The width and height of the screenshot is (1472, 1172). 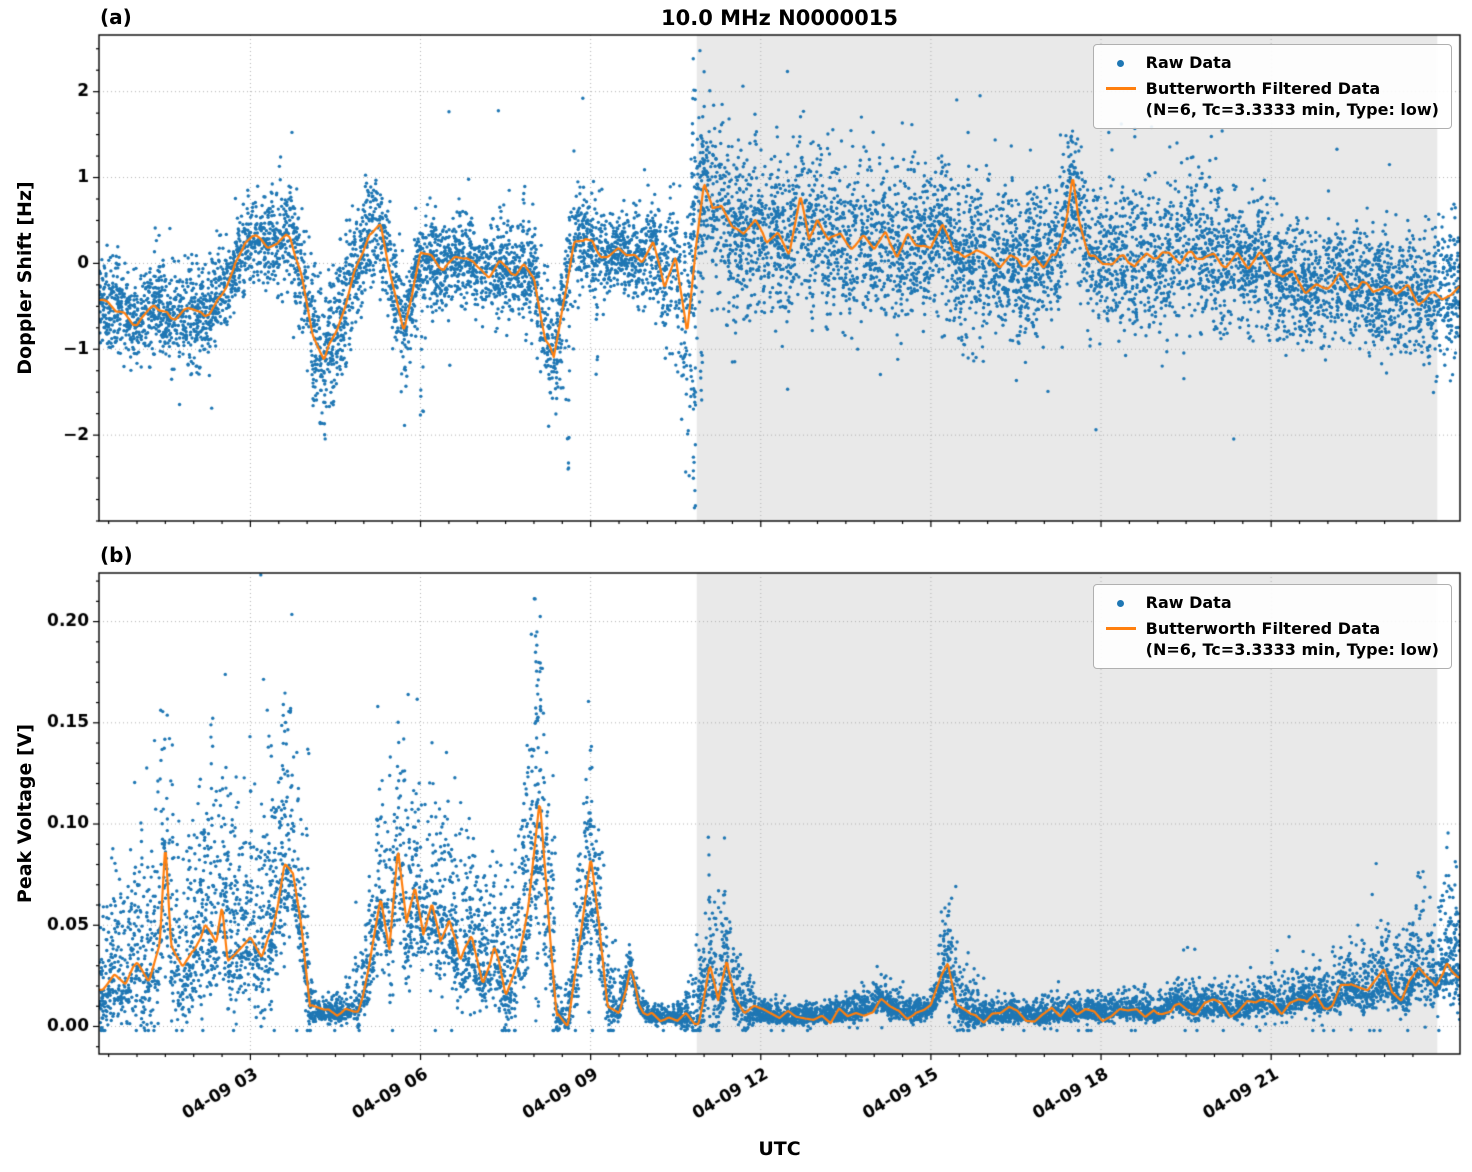 I want to click on chart-title: 10.0 MHz N0000015, so click(x=779, y=18).